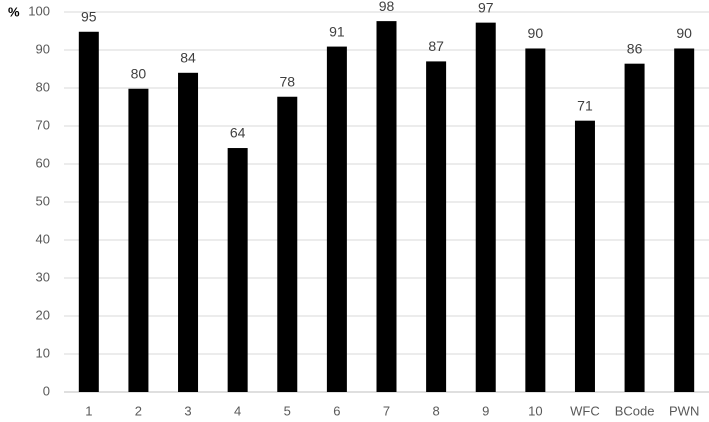  I want to click on x-tick-label: 8, so click(435, 410).